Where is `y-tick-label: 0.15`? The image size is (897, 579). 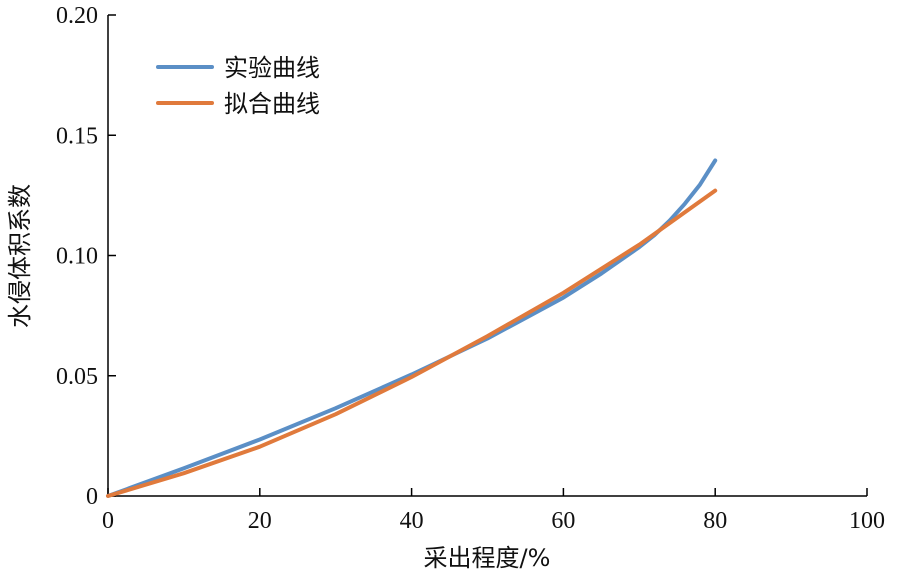
y-tick-label: 0.15 is located at coordinates (77, 136).